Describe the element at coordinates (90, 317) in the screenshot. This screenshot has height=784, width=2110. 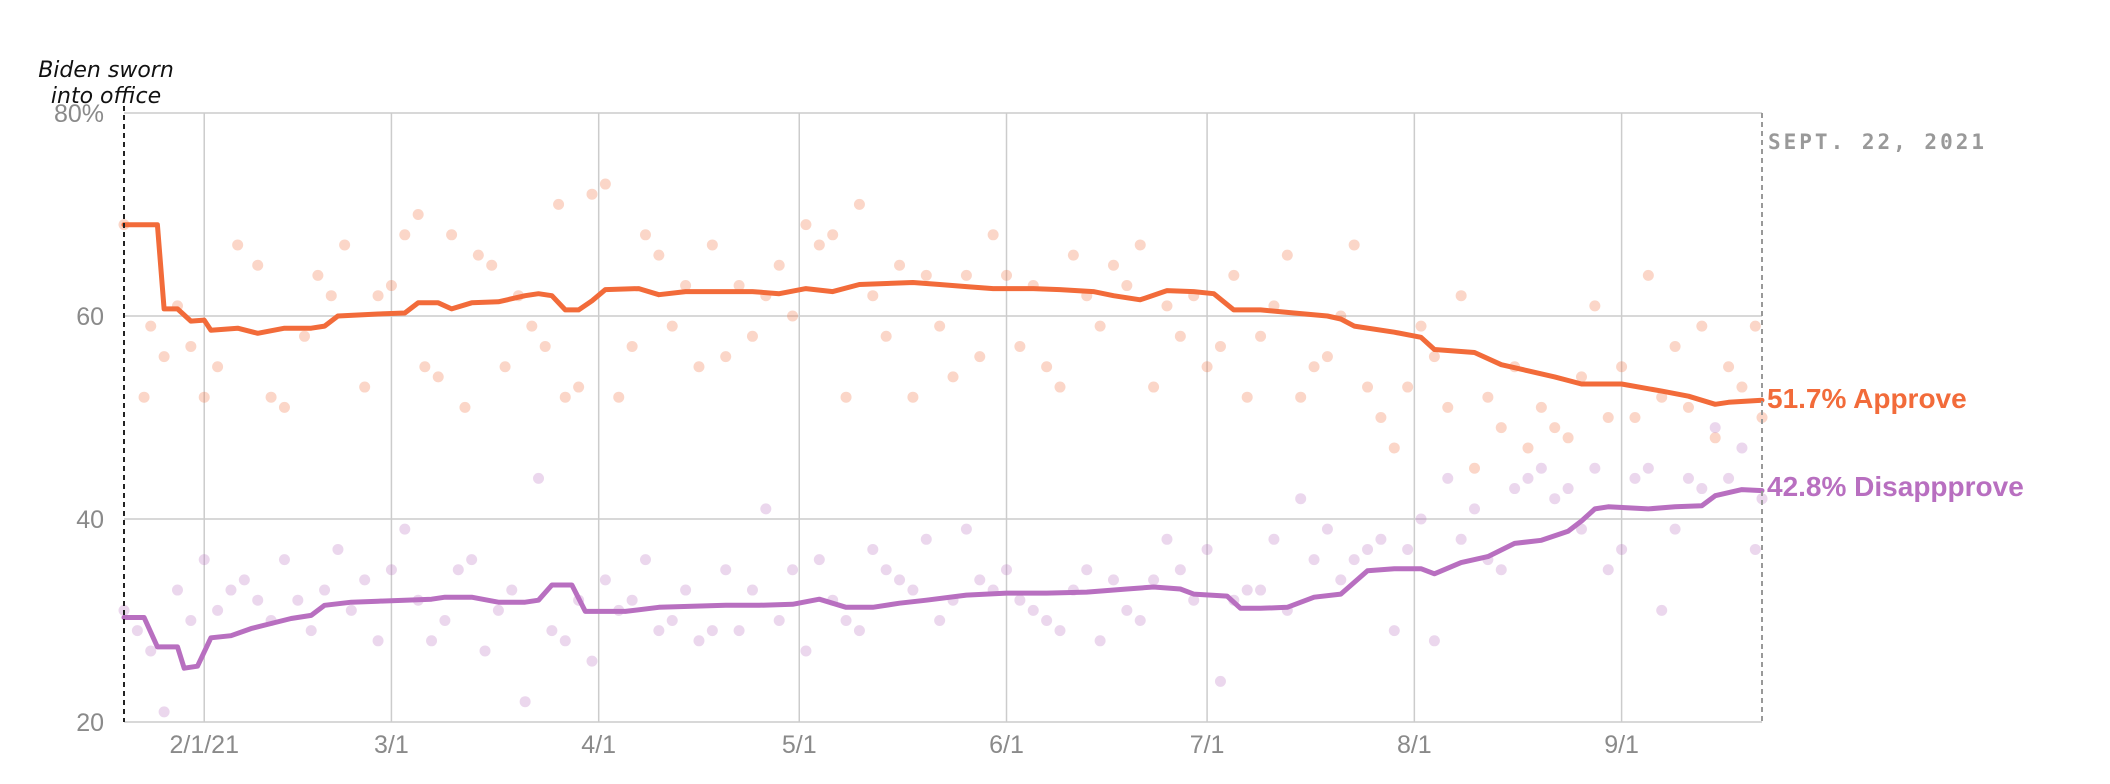
I see `y-tick-label: 60` at that location.